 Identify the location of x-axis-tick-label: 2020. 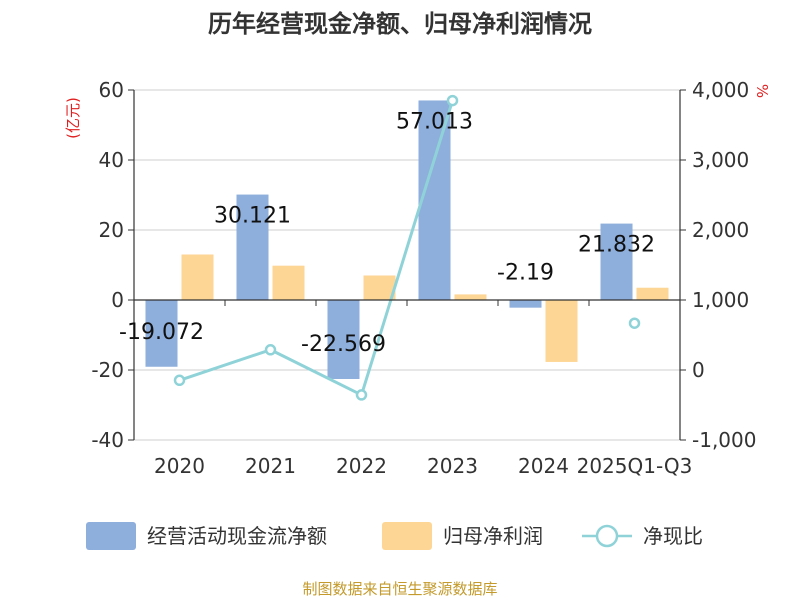
(179, 466).